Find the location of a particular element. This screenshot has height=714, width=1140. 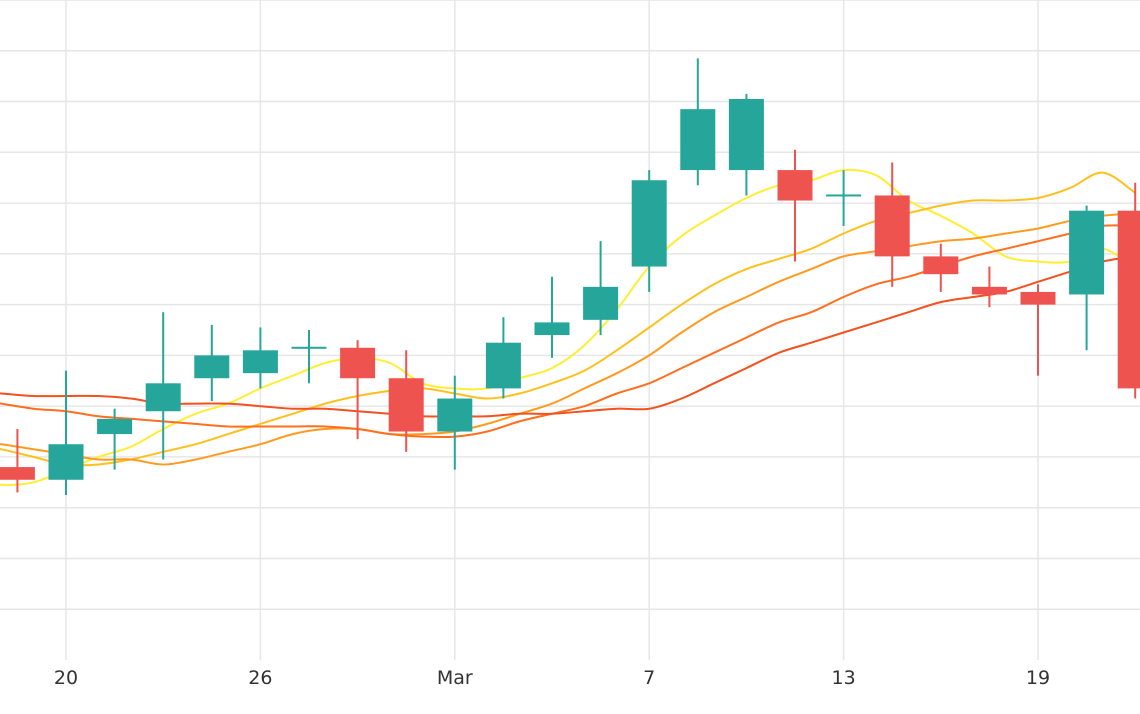

x-tick-label: 20 is located at coordinates (66, 678).